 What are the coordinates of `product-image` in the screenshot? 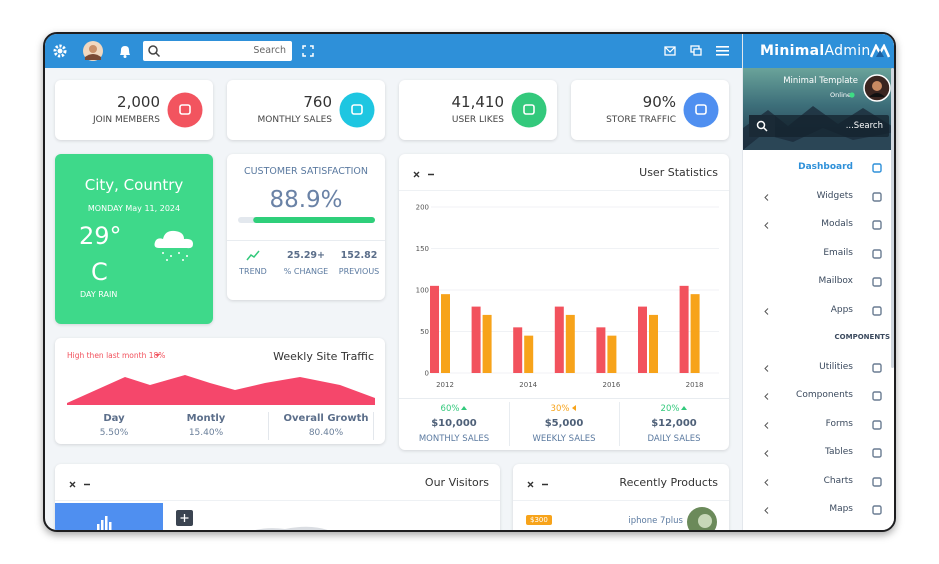 It's located at (702, 518).